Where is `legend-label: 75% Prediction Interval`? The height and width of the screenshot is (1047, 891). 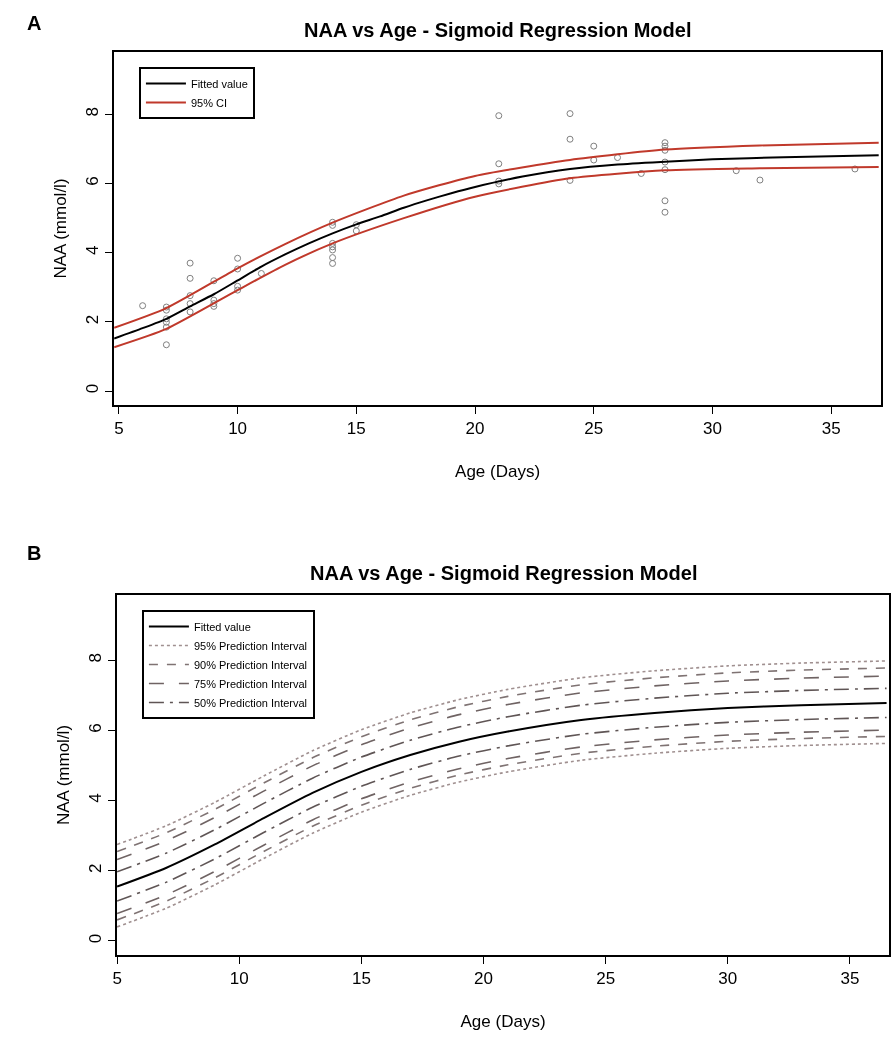
legend-label: 75% Prediction Interval is located at coordinates (250, 683).